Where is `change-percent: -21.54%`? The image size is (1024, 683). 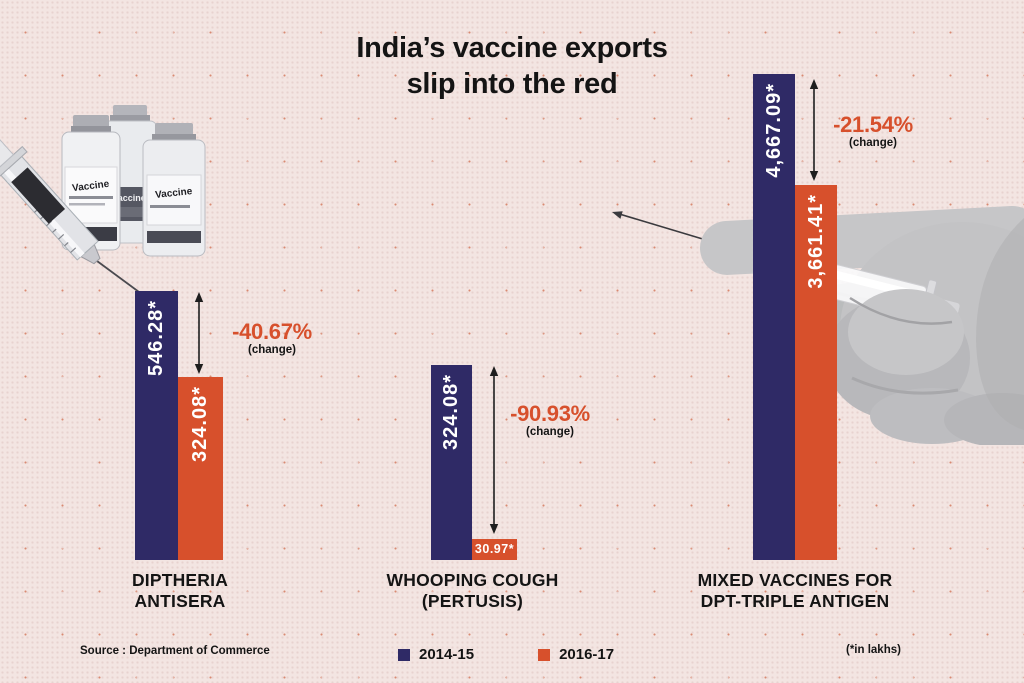
change-percent: -21.54% is located at coordinates (873, 124).